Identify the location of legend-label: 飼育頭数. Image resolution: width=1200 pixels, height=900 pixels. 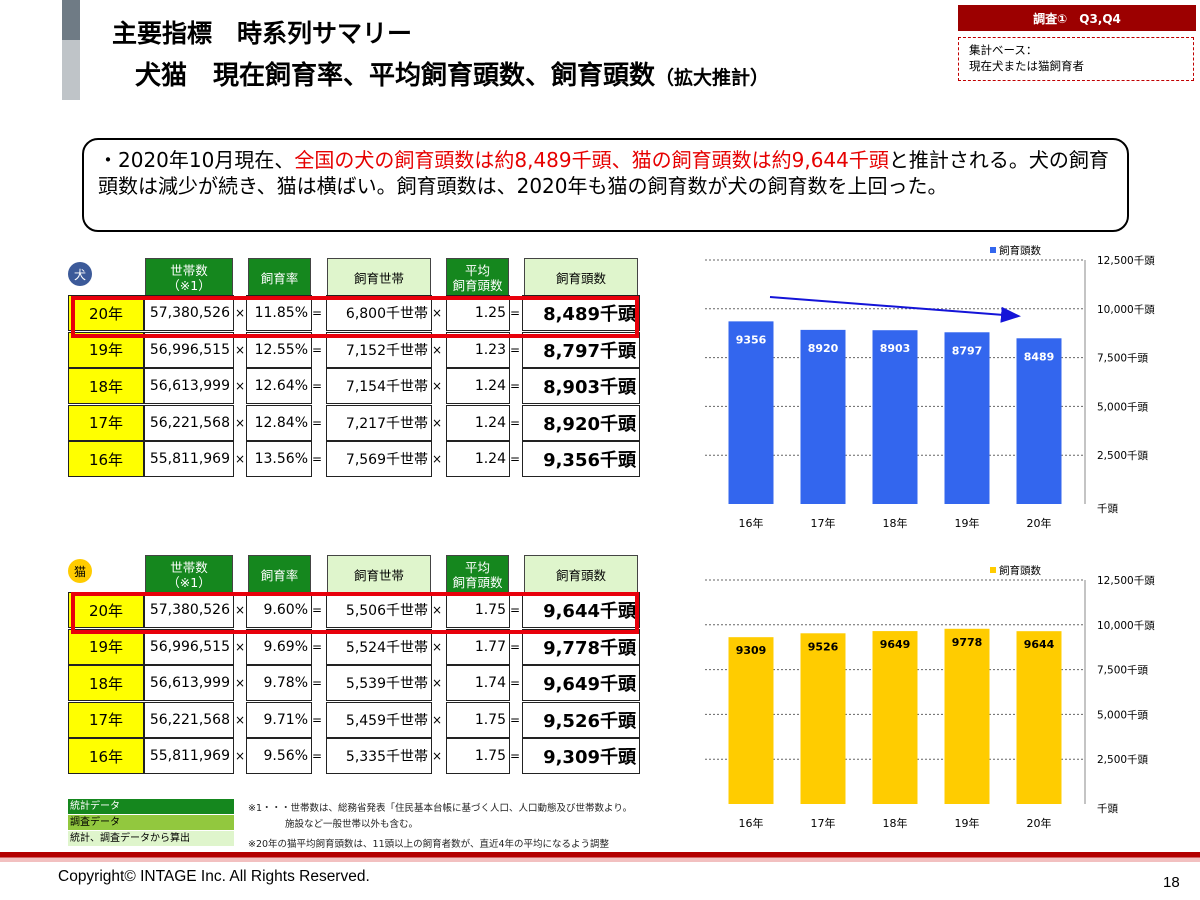
(1020, 570).